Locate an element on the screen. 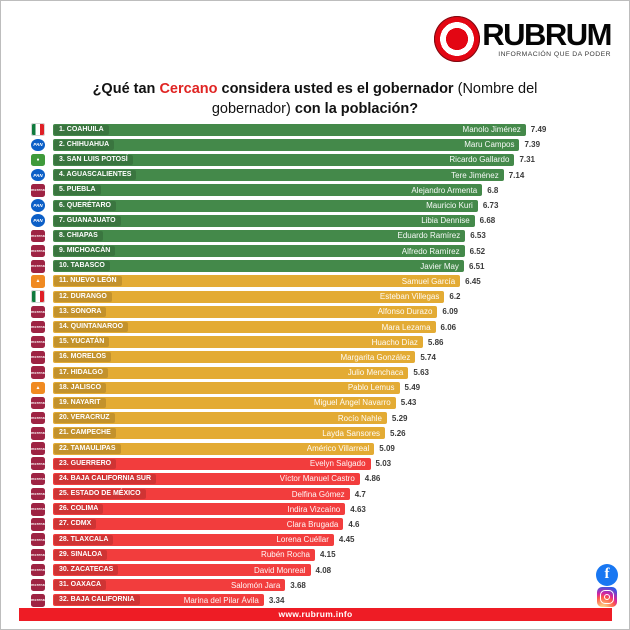 This screenshot has width=630, height=630. governor-name: Rubén Rocha is located at coordinates (285, 555).